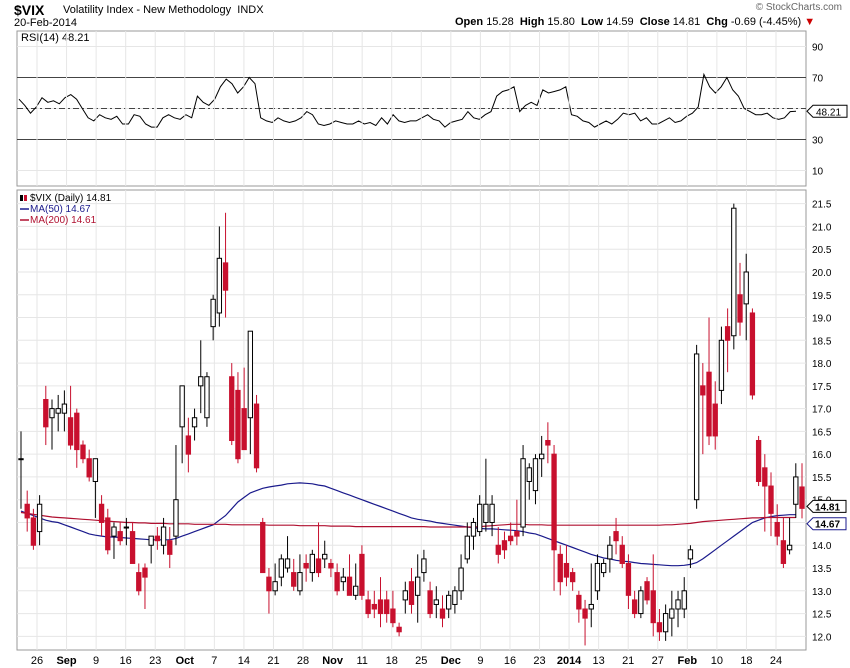 The image size is (850, 668). Describe the element at coordinates (96, 661) in the screenshot. I see `x-tick-label: 9` at that location.